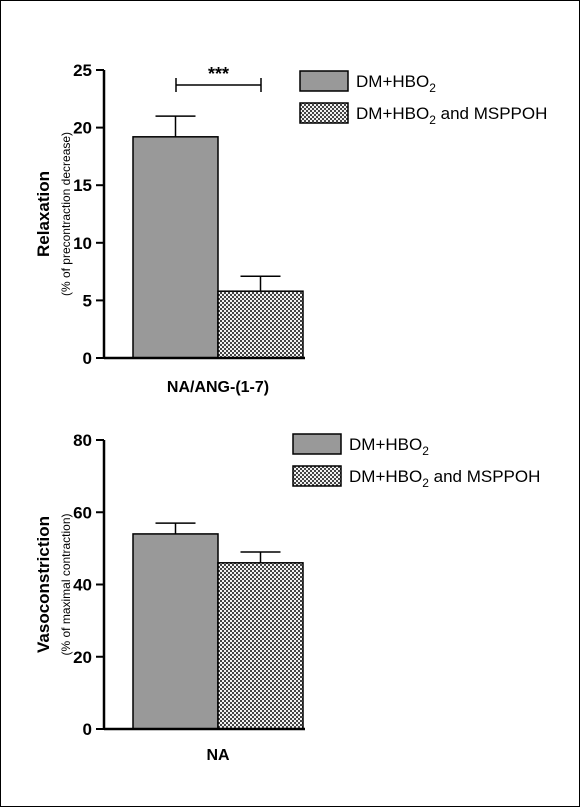 The width and height of the screenshot is (580, 807). What do you see at coordinates (82, 243) in the screenshot?
I see `y-tick-label: 10` at bounding box center [82, 243].